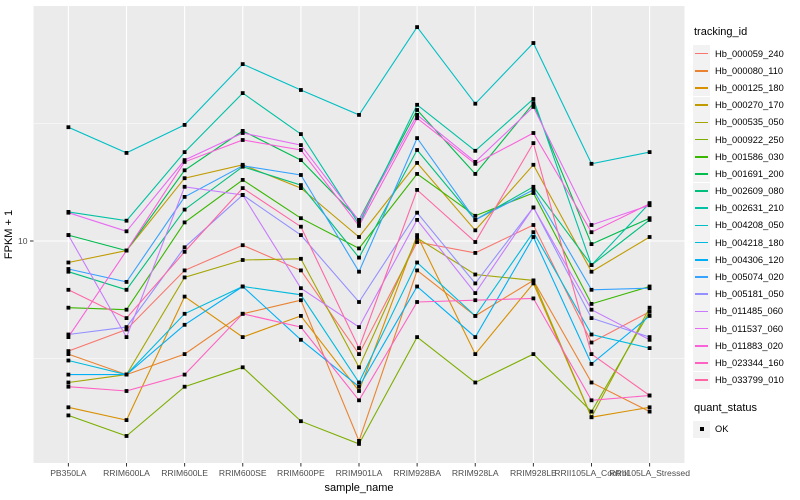  What do you see at coordinates (359, 473) in the screenshot?
I see `x-tick-label: RRIM901LA` at bounding box center [359, 473].